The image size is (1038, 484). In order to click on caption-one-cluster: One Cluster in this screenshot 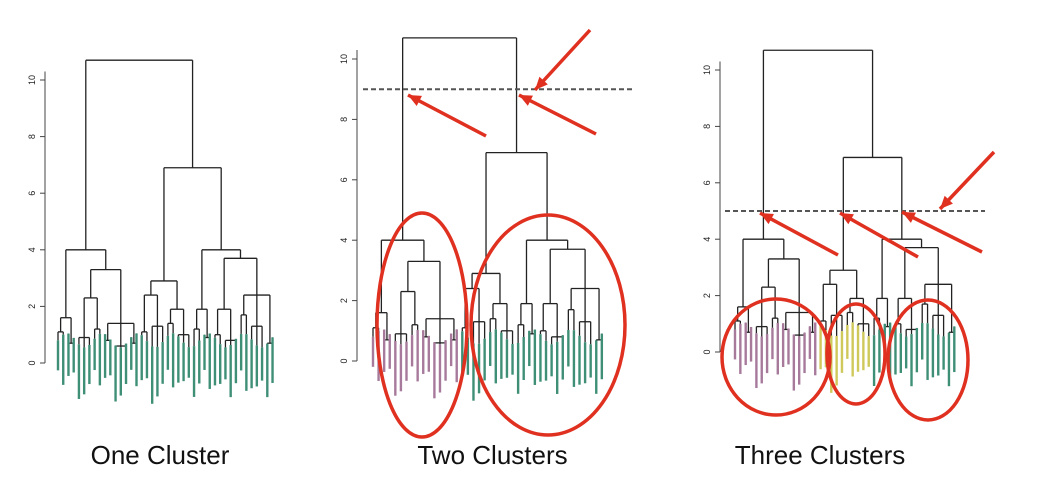, I will do `click(160, 455)`.